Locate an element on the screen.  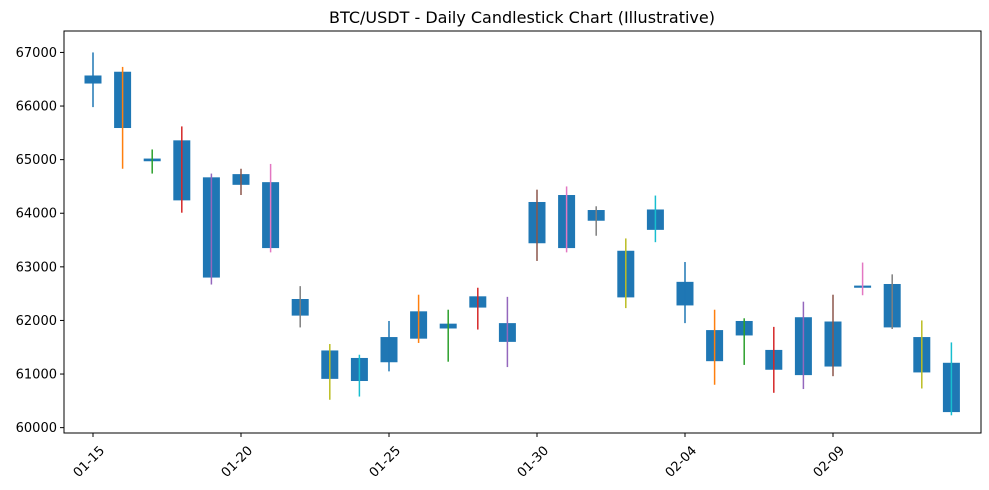
x-tick-label: 01-25 is located at coordinates (385, 461).